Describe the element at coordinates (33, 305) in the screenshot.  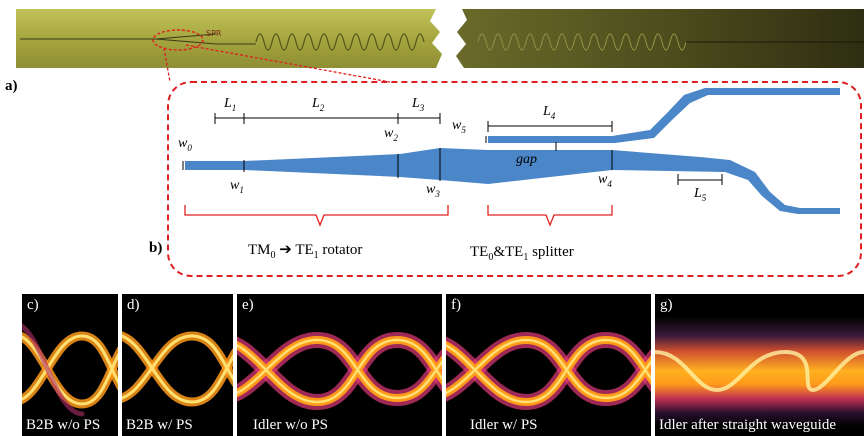
I see `eye-letter-c: c)` at that location.